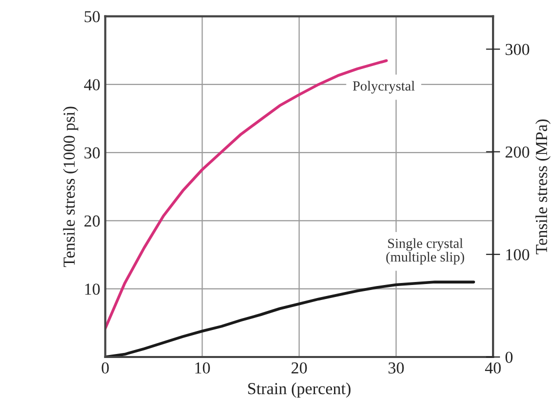 The height and width of the screenshot is (408, 554). What do you see at coordinates (92, 153) in the screenshot?
I see `y-tick-label: 30` at bounding box center [92, 153].